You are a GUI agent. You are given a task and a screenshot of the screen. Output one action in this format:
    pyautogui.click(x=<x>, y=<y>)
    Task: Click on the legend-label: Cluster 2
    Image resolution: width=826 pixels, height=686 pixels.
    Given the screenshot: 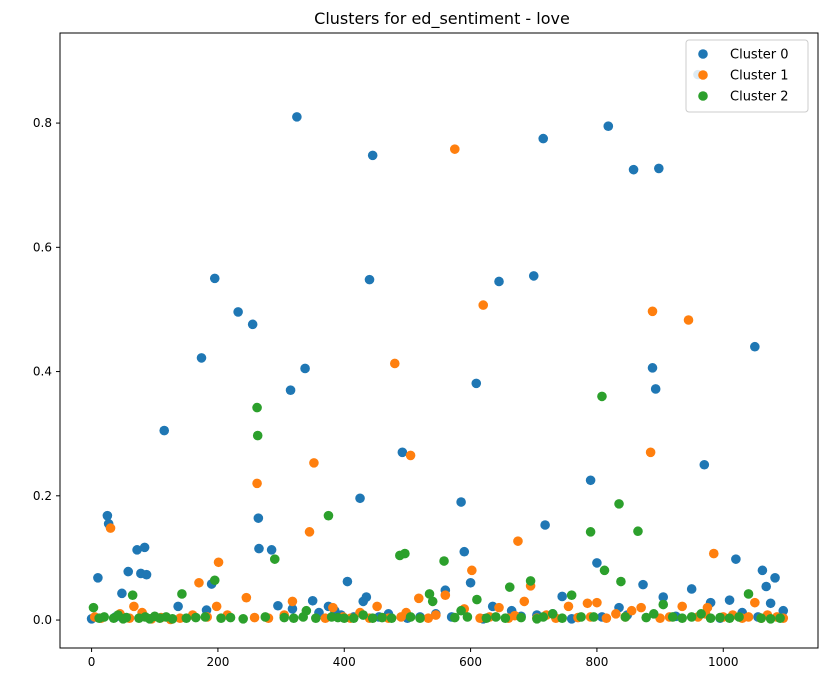 What is the action you would take?
    pyautogui.click(x=759, y=97)
    